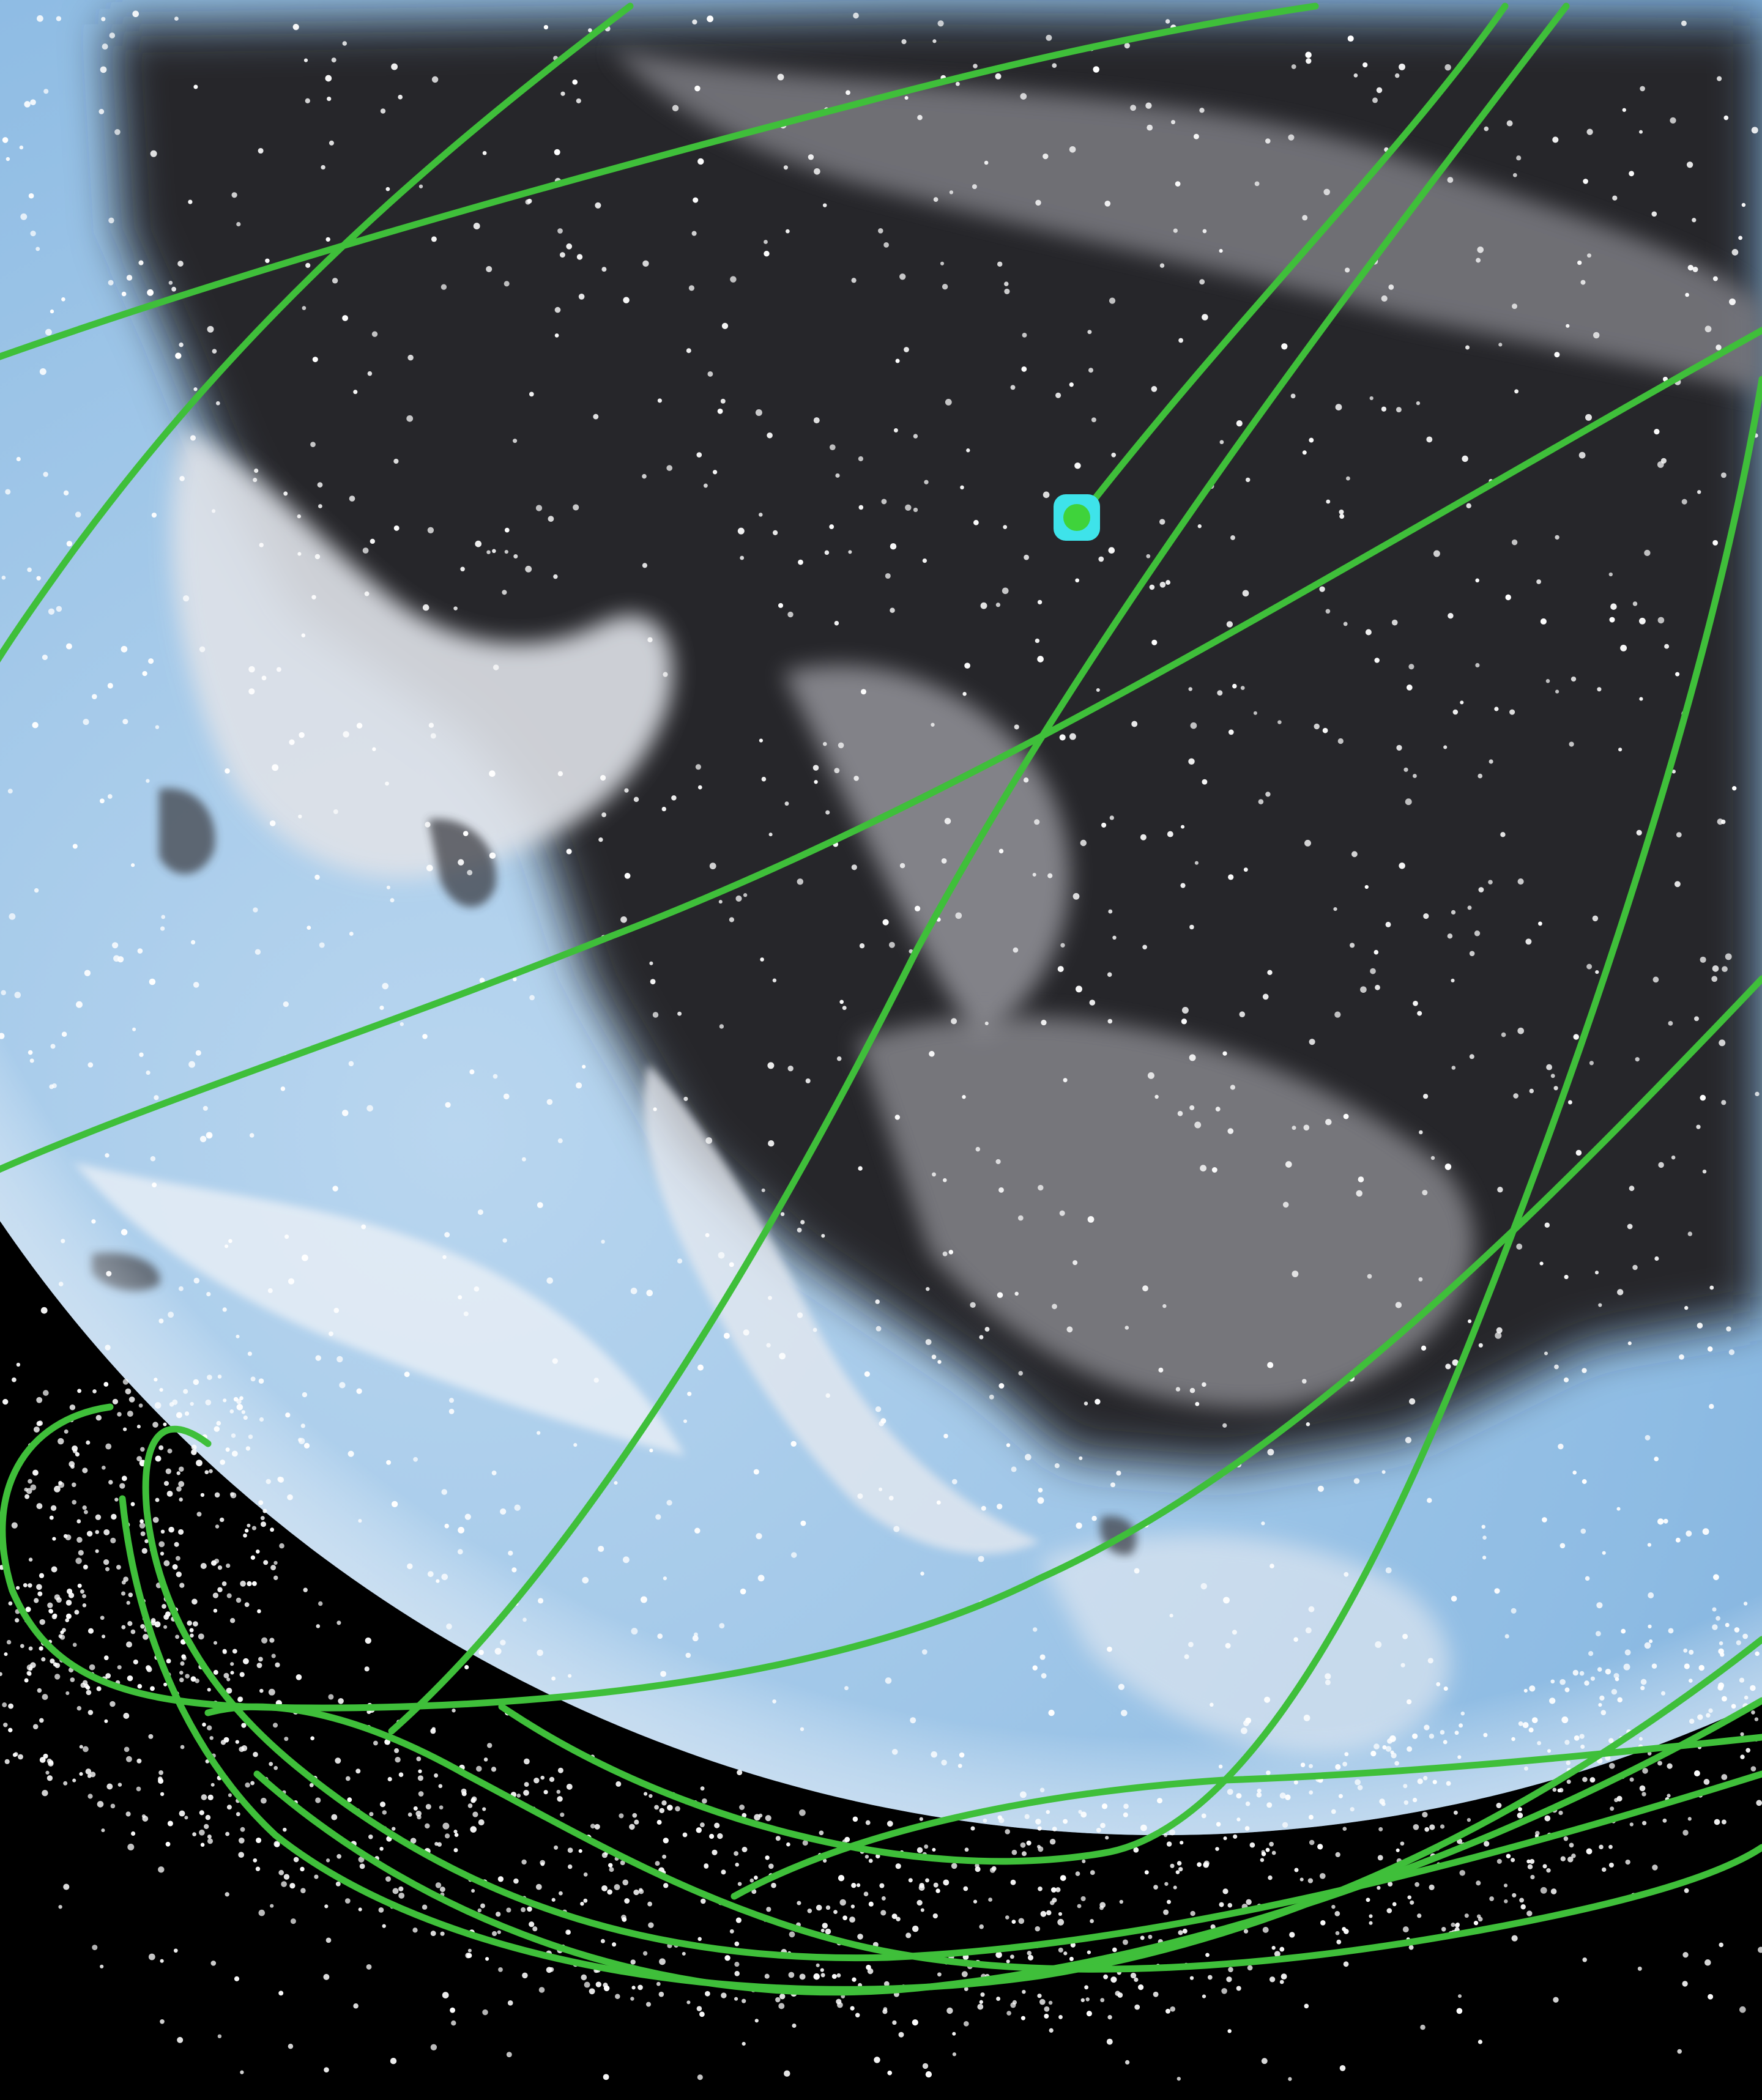 The height and width of the screenshot is (2100, 1762). Describe the element at coordinates (1077, 517) in the screenshot. I see `selected-satellite` at that location.